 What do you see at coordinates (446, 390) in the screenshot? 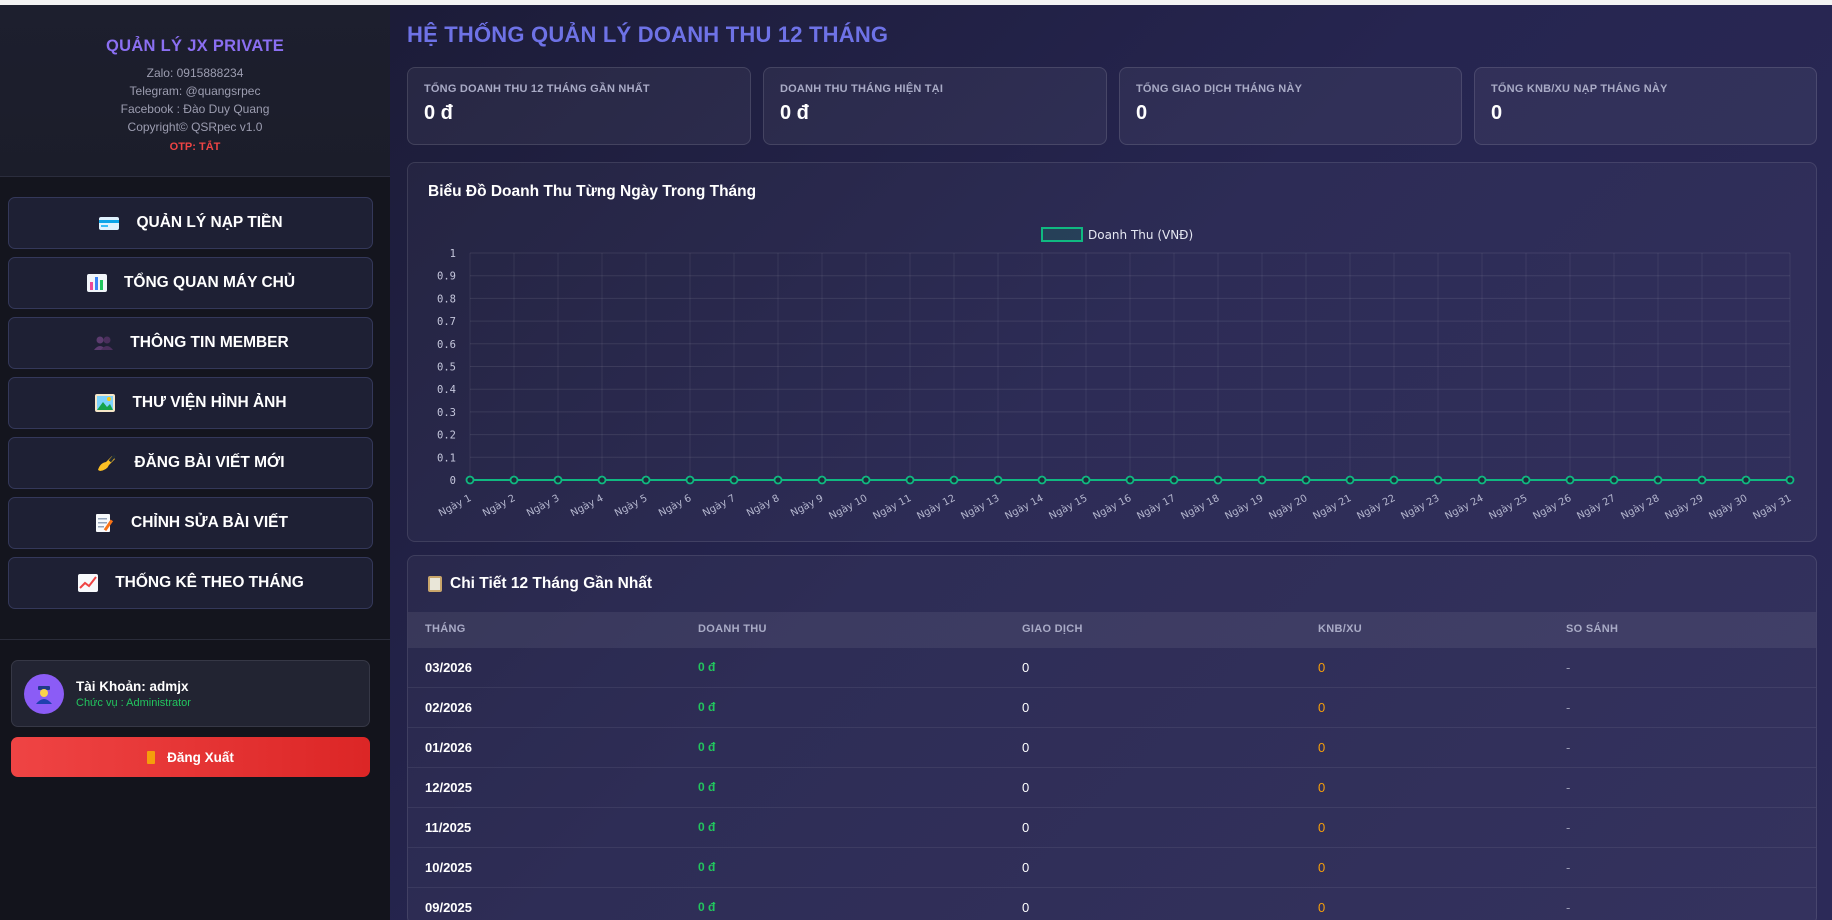
I see `y-tick-label: 0.4` at bounding box center [446, 390].